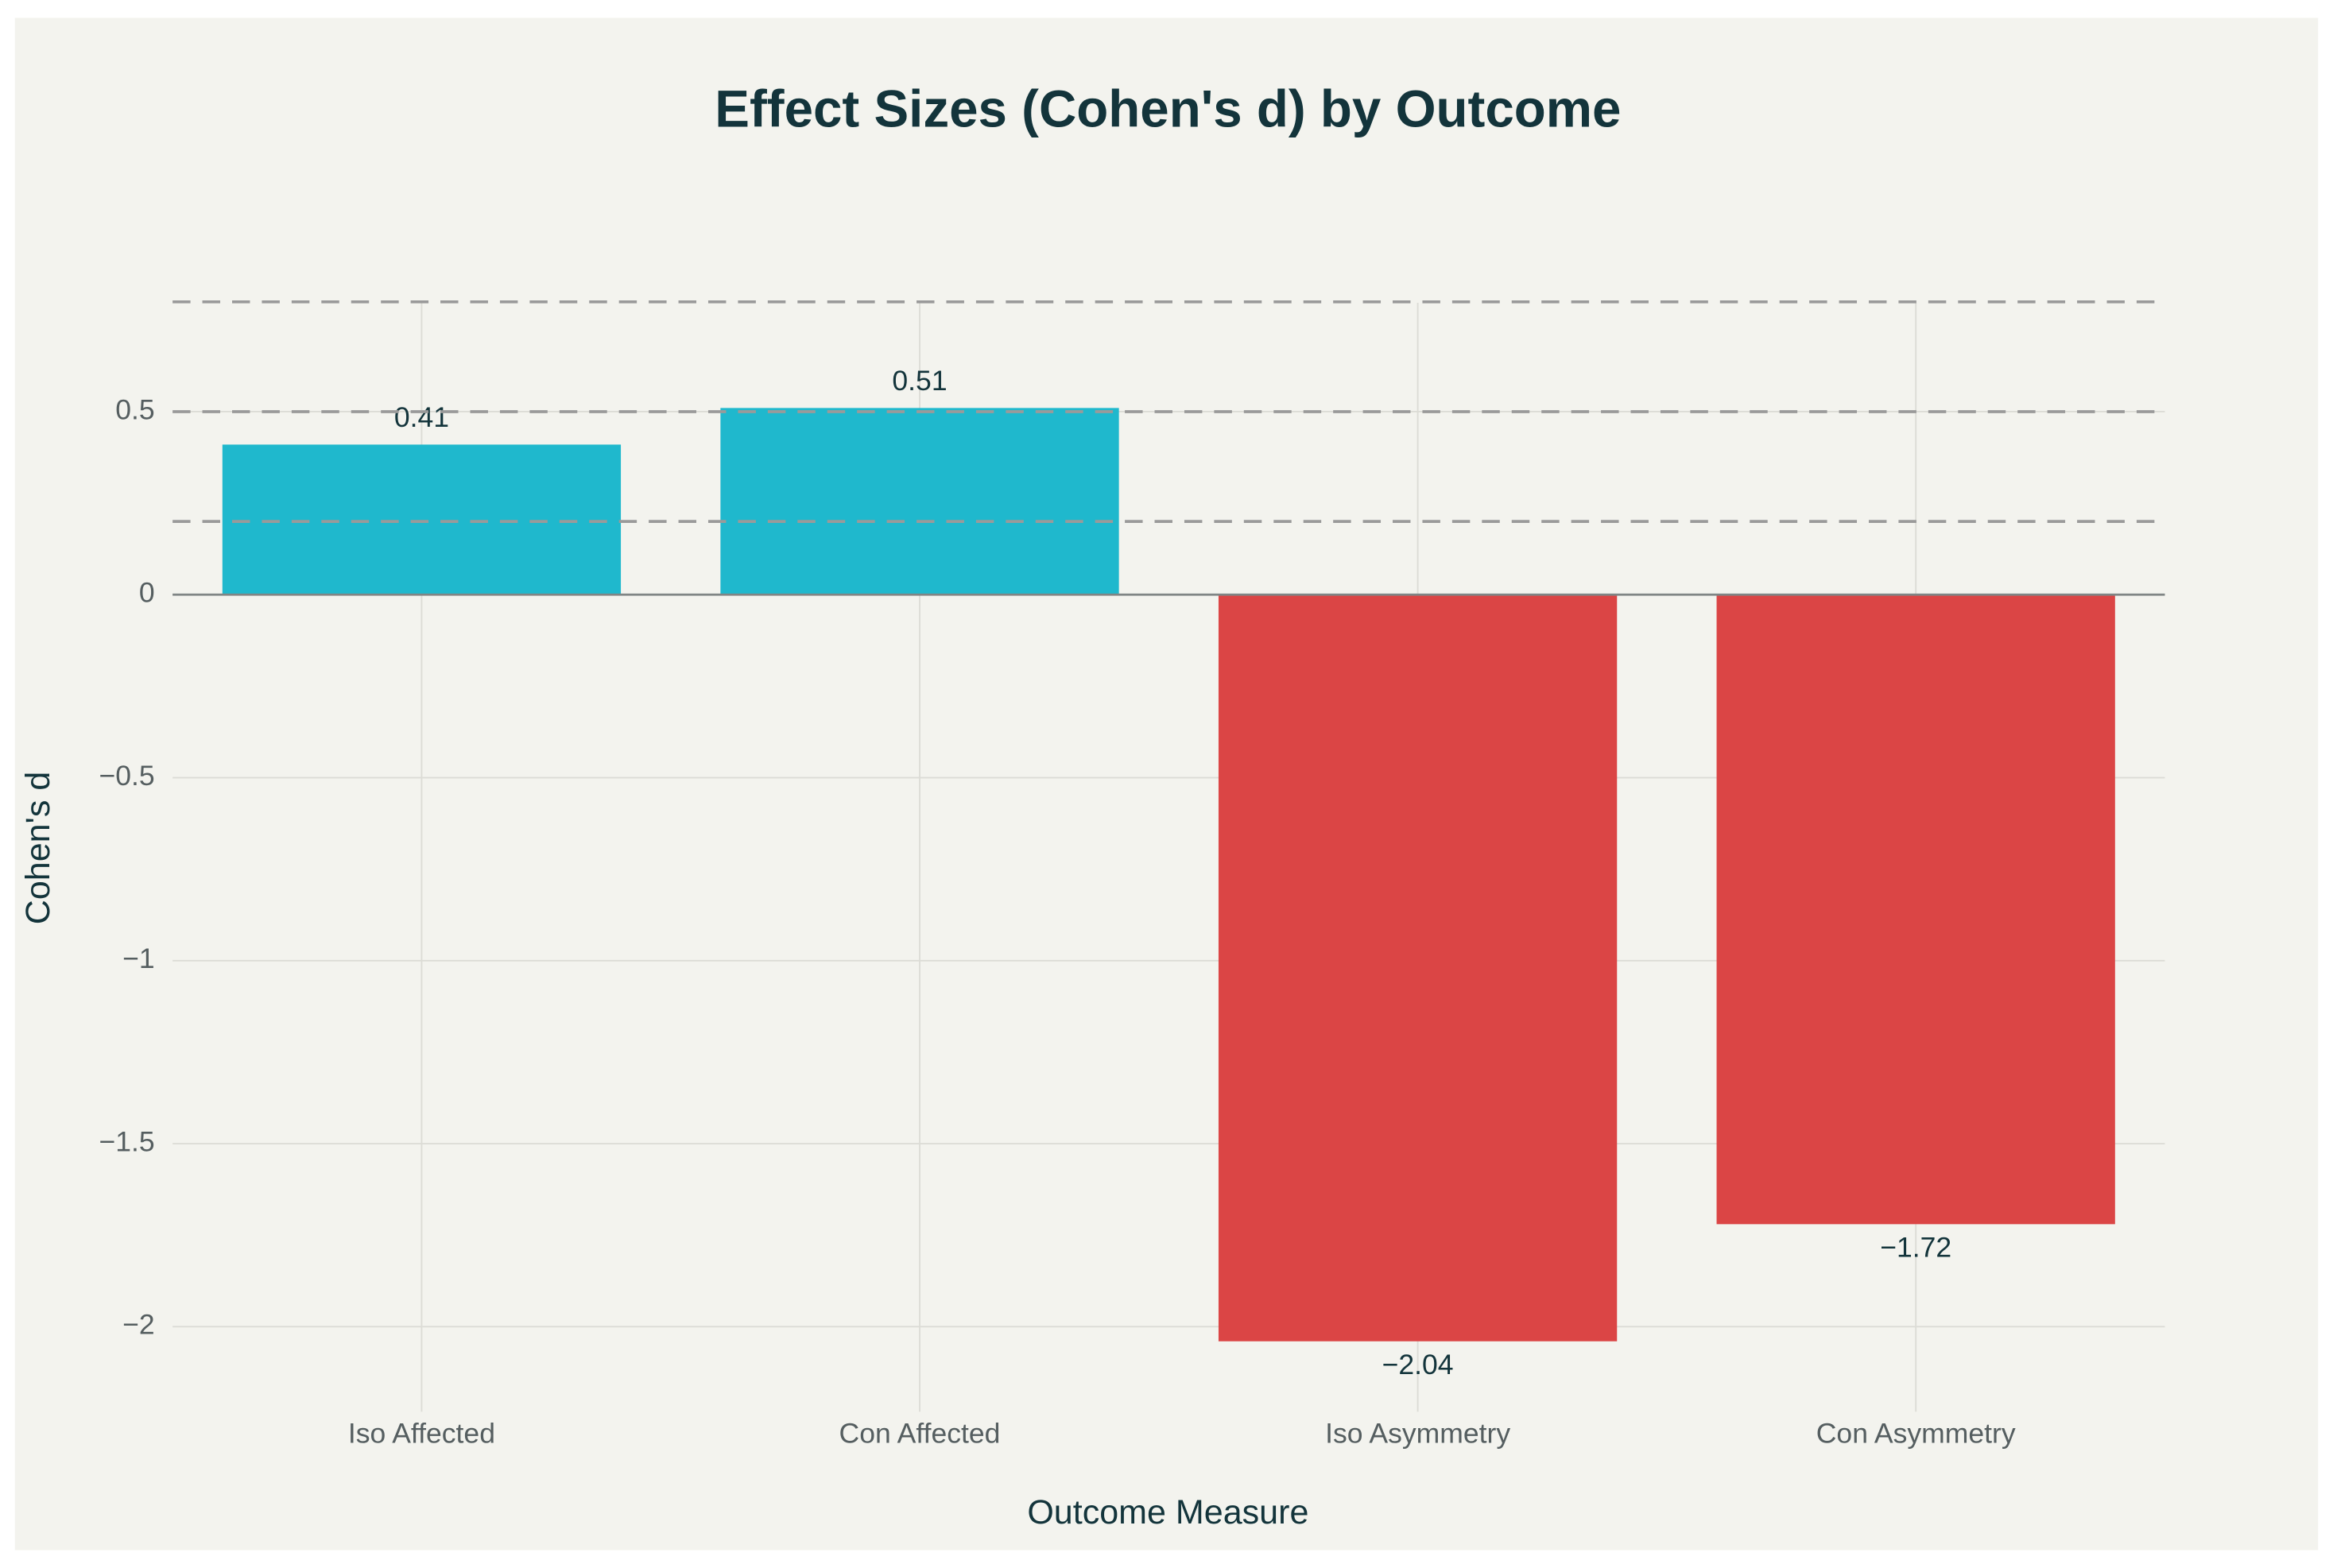 The image size is (2333, 1568). What do you see at coordinates (134, 409) in the screenshot?
I see `y-tick-label: 0.5` at bounding box center [134, 409].